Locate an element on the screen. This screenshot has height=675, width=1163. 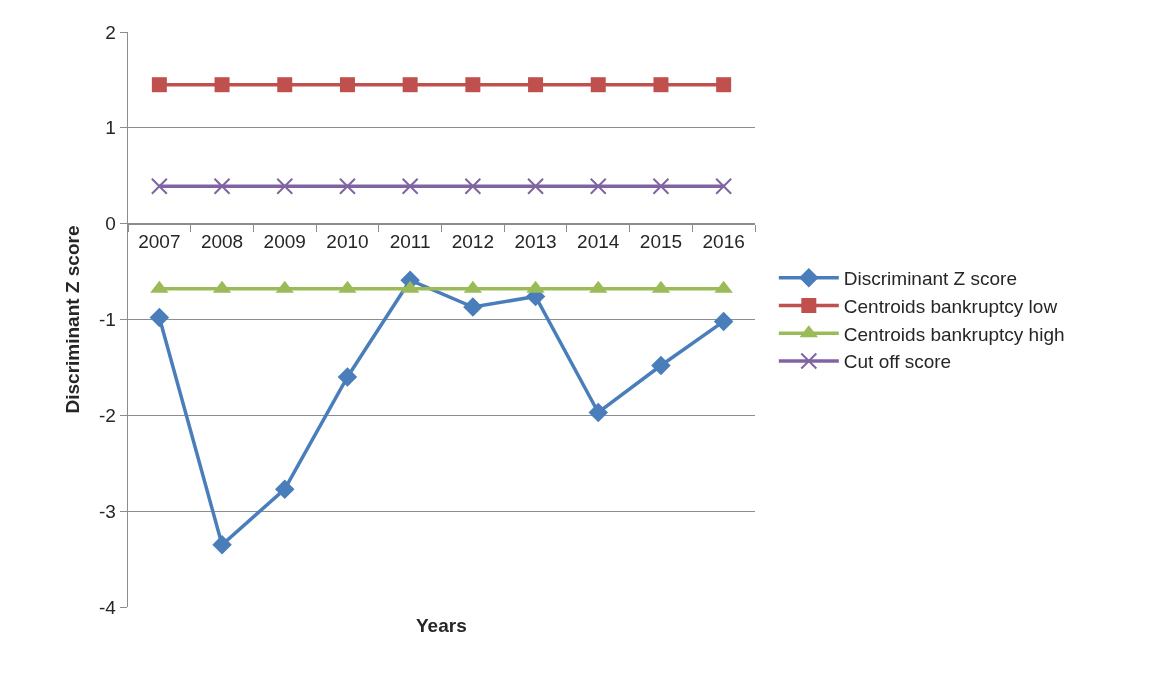
x-tick-label: 2013 is located at coordinates (535, 241).